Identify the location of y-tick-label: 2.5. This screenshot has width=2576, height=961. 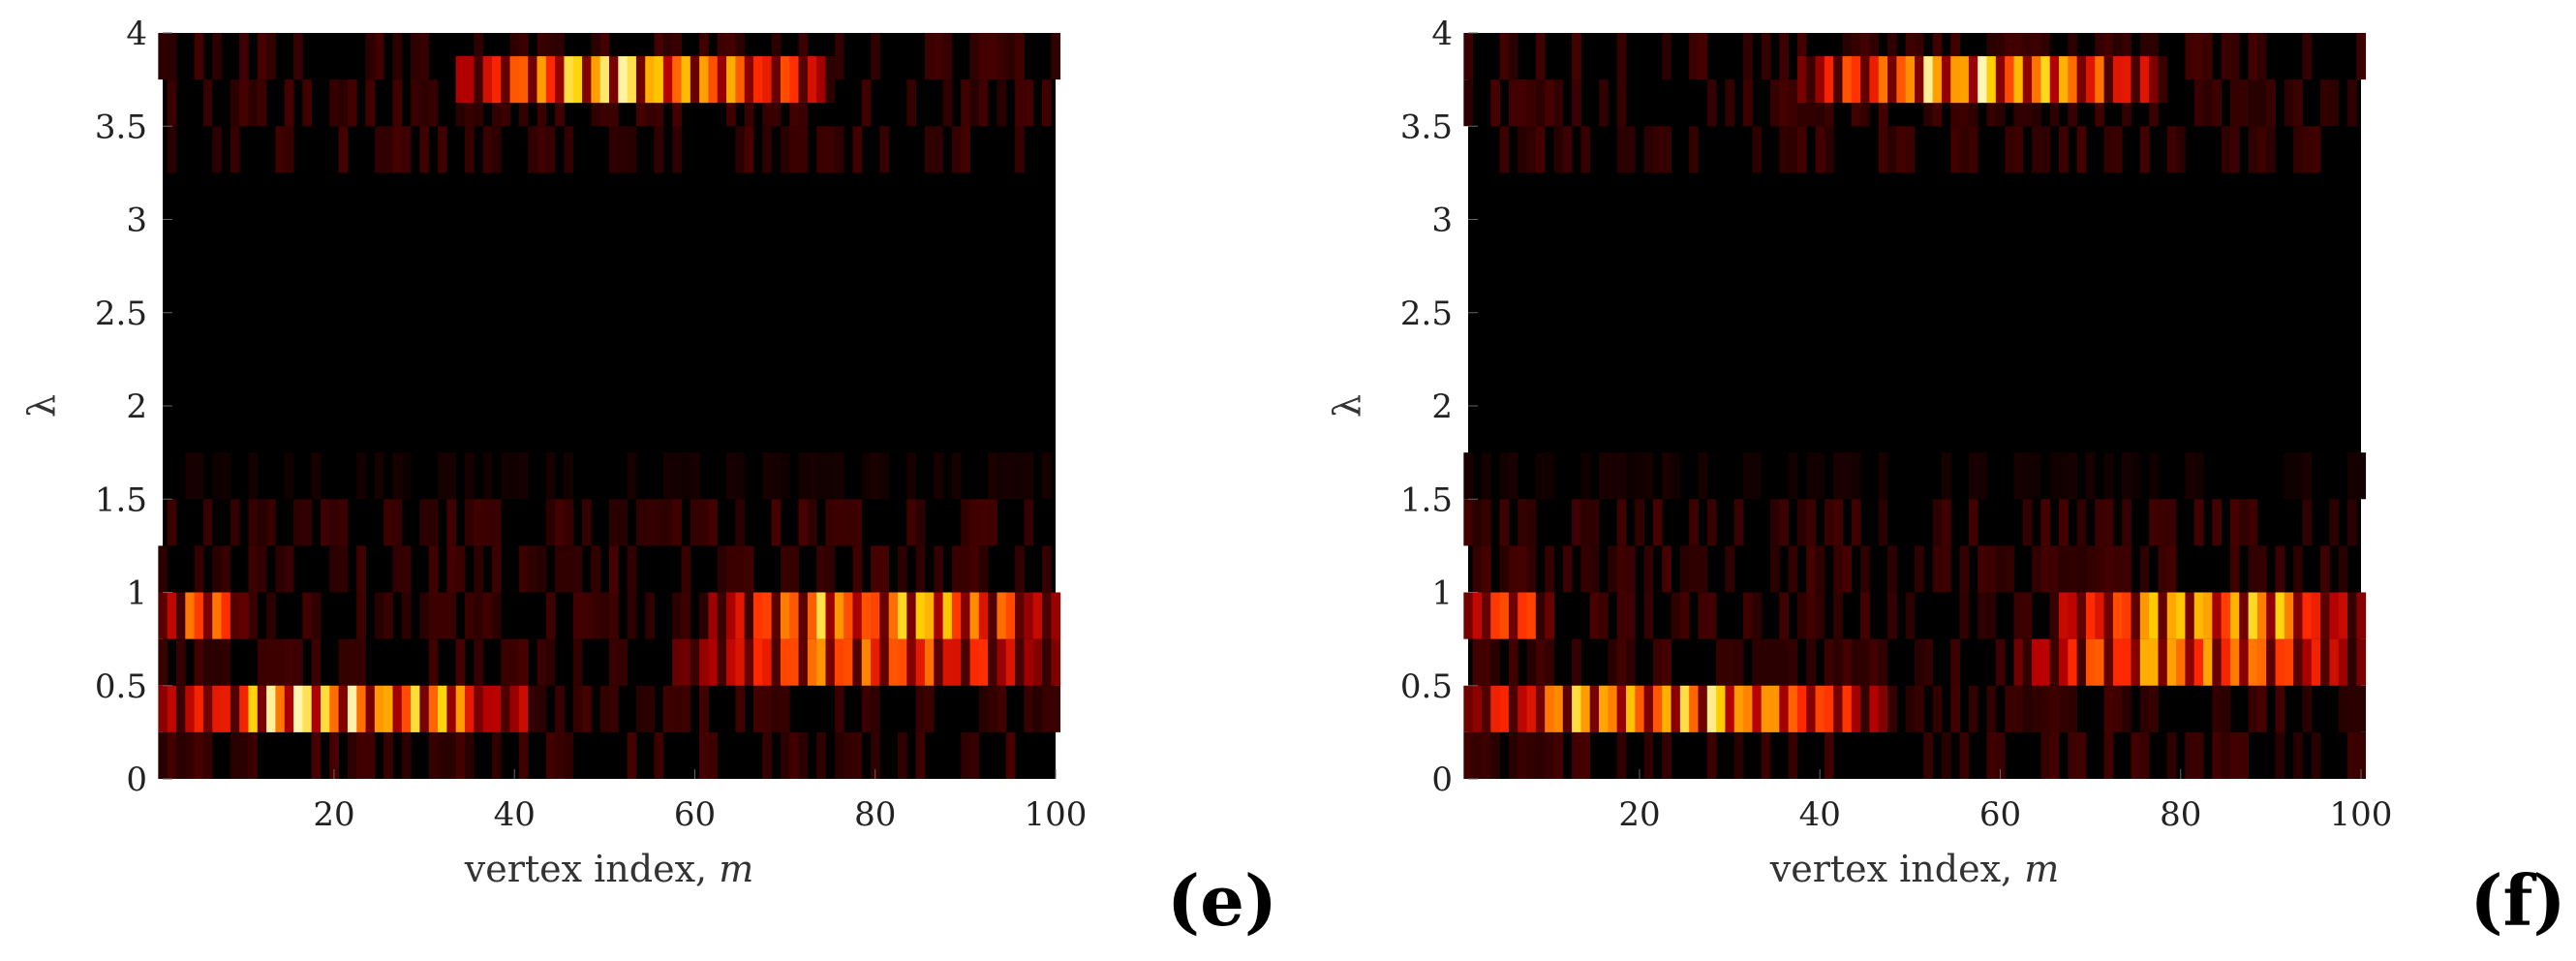
(1426, 313).